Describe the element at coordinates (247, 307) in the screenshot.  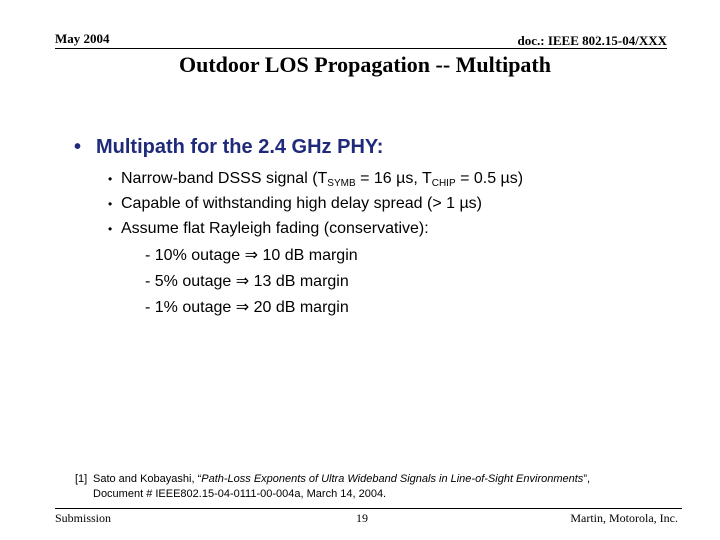
I see `outage-item: - 1% outage ⇒ 20 dB margin` at that location.